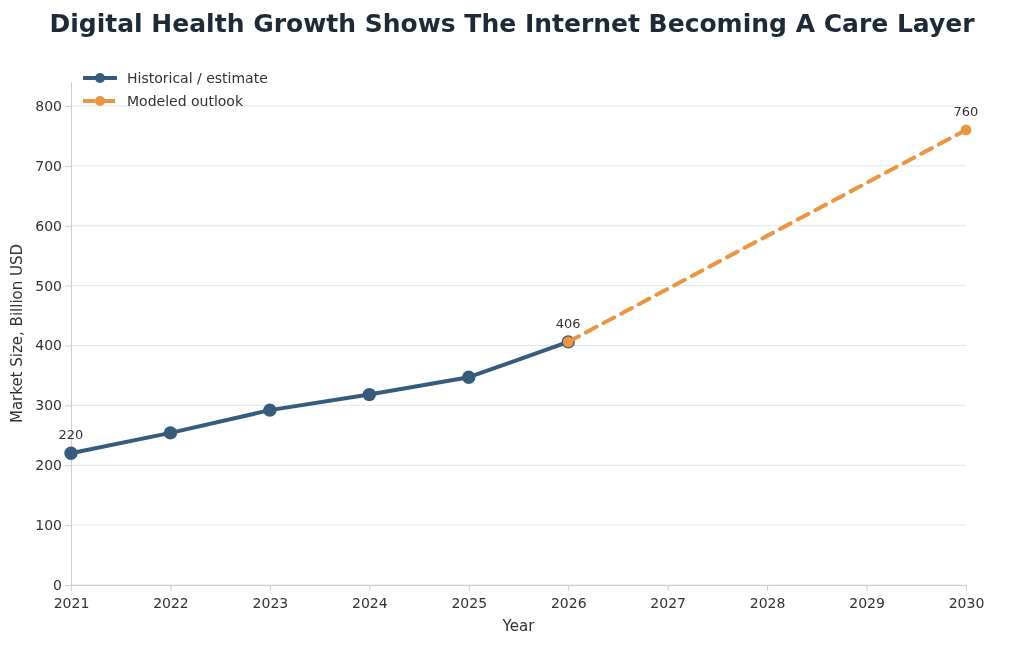 The image size is (1024, 648). What do you see at coordinates (57, 584) in the screenshot?
I see `y-tick-label: 0` at bounding box center [57, 584].